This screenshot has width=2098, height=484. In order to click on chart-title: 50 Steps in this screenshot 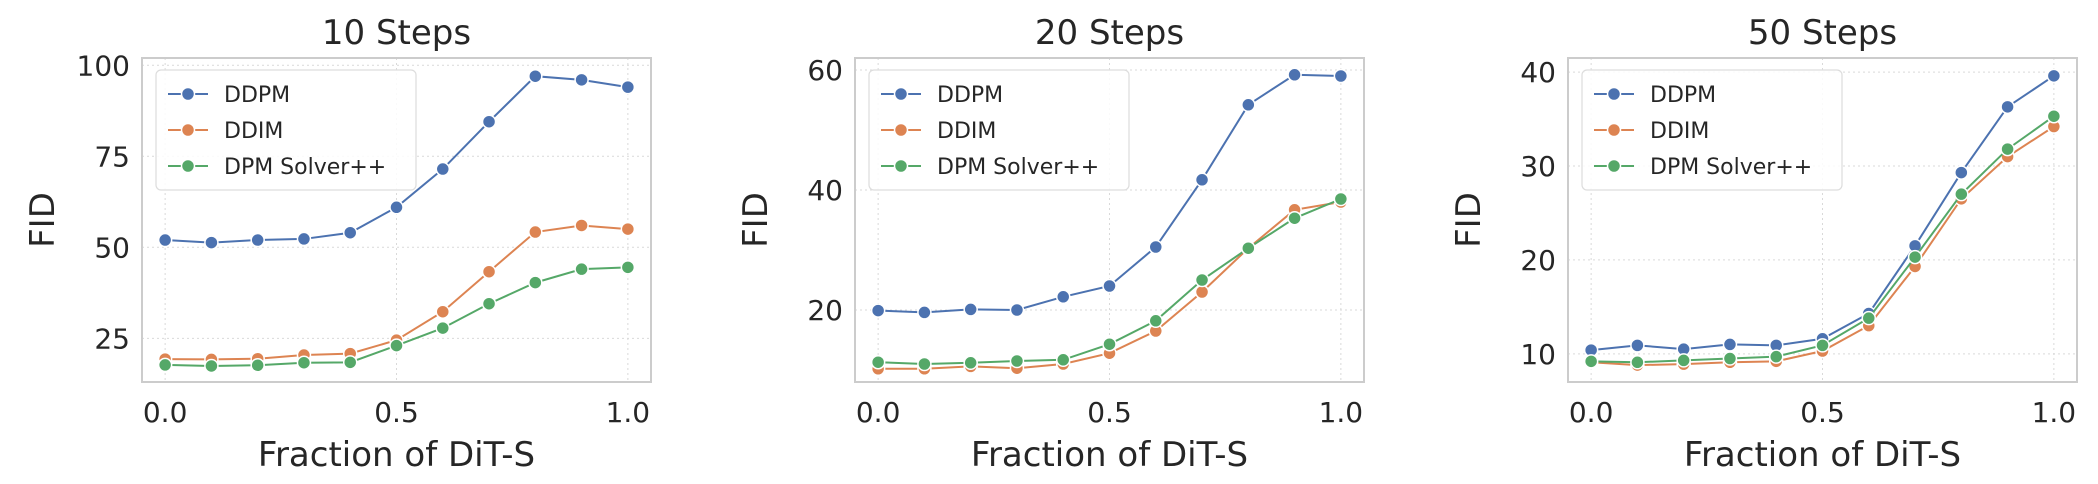, I will do `click(1822, 33)`.